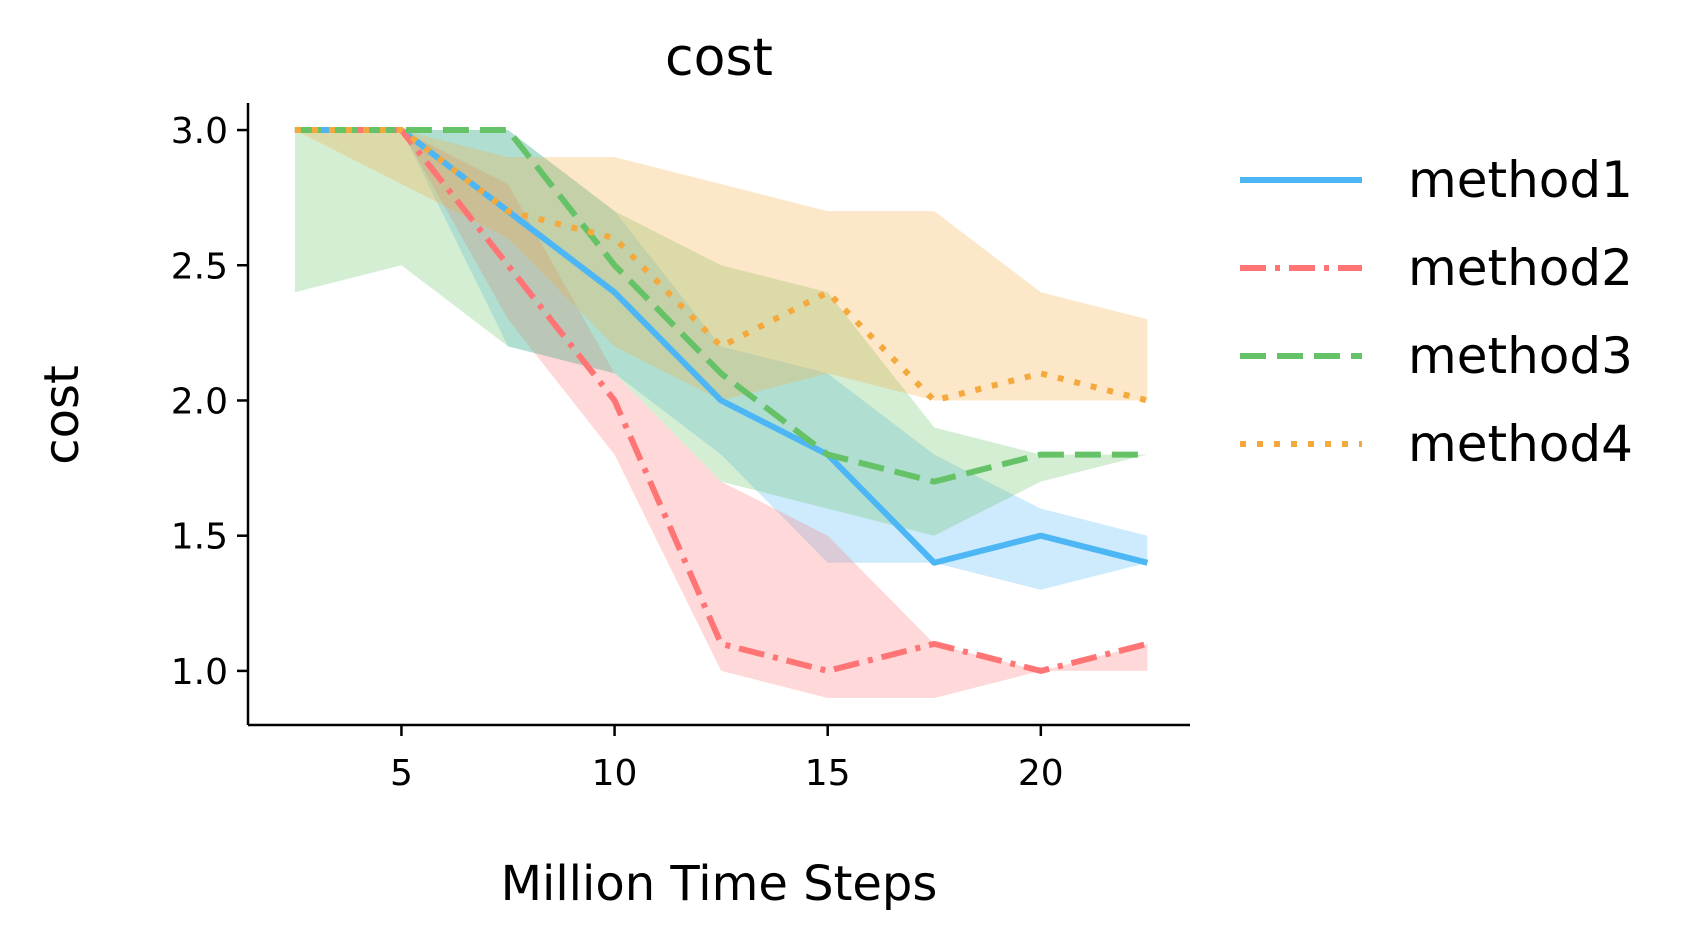 This screenshot has height=942, width=1706. Describe the element at coordinates (199, 401) in the screenshot. I see `y-tick-label: 2.0` at that location.